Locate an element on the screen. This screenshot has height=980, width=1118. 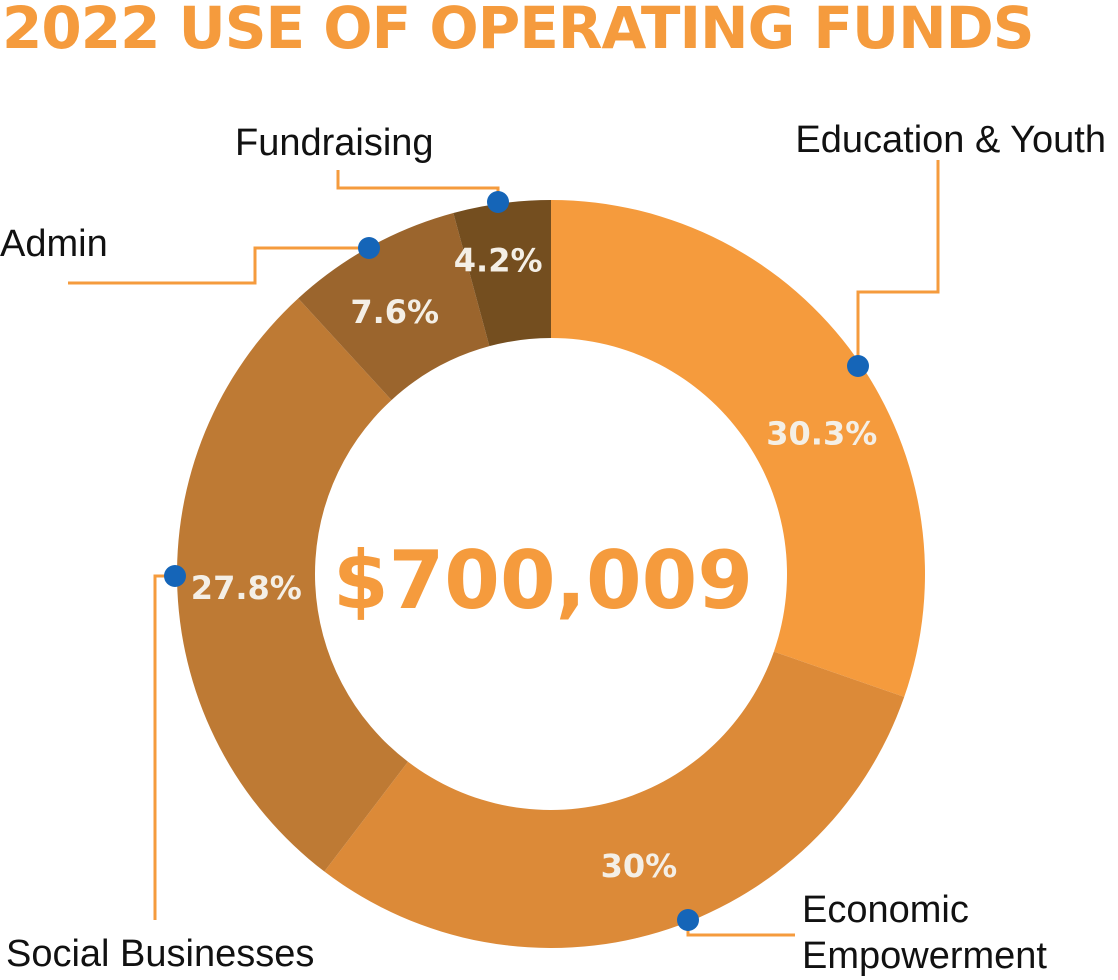
marker-dot-admin is located at coordinates (369, 248).